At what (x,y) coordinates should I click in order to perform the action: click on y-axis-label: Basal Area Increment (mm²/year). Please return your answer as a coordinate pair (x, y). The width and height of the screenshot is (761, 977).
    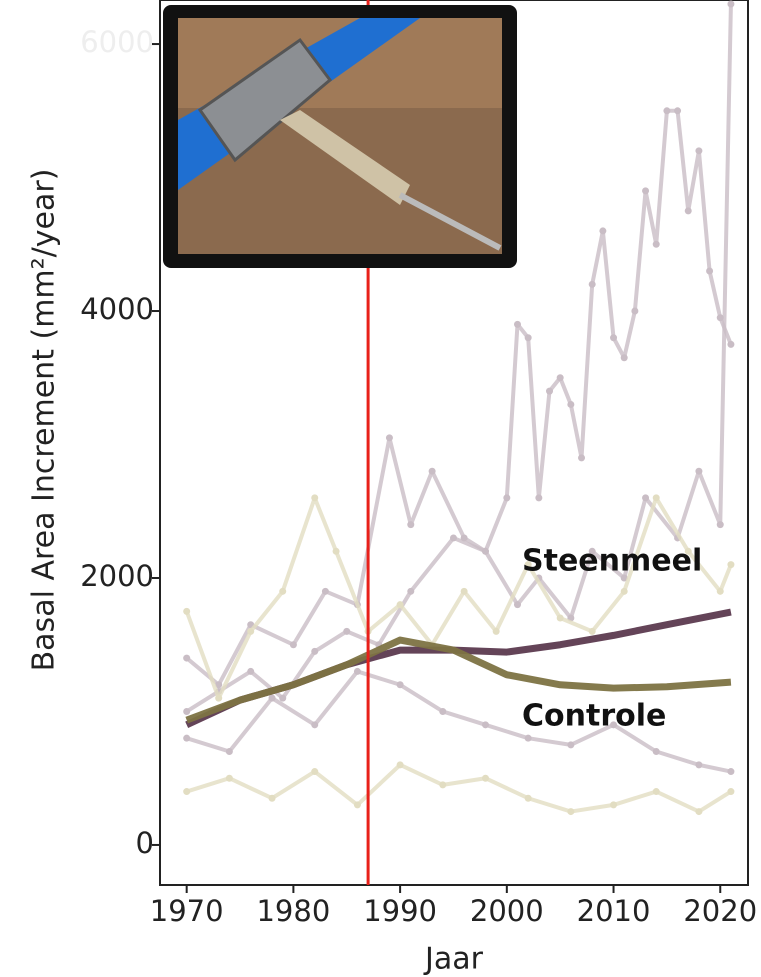
    Looking at the image, I should click on (44, 420).